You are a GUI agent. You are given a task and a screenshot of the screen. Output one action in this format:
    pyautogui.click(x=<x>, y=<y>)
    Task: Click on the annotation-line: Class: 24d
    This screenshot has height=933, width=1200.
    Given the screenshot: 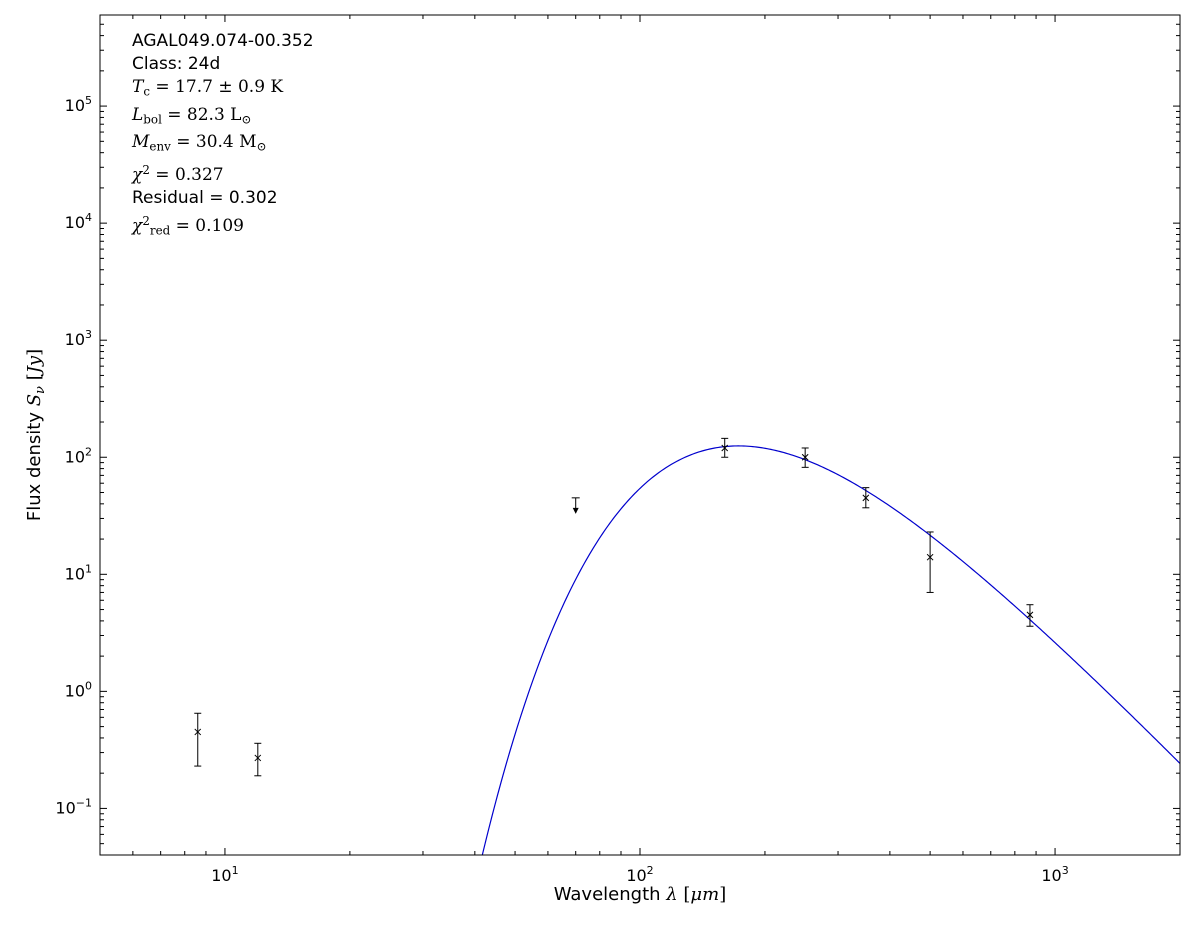 What is the action you would take?
    pyautogui.click(x=223, y=64)
    